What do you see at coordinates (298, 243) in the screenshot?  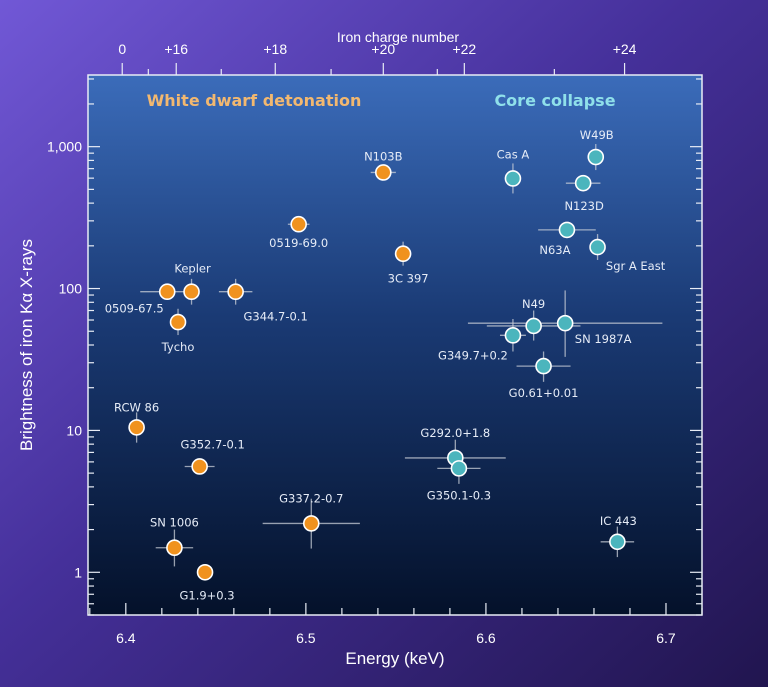 I see `label-0519-69-0: 0519-69.0` at bounding box center [298, 243].